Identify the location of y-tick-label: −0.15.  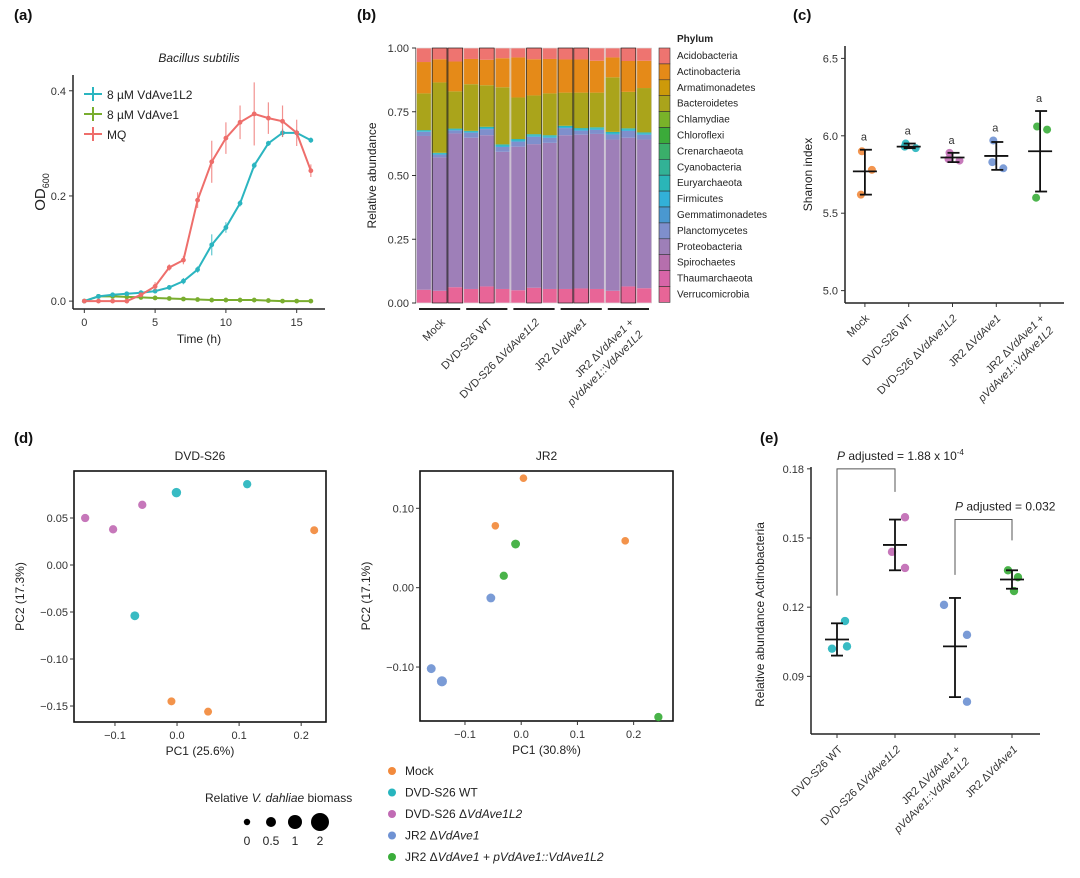
(54, 707).